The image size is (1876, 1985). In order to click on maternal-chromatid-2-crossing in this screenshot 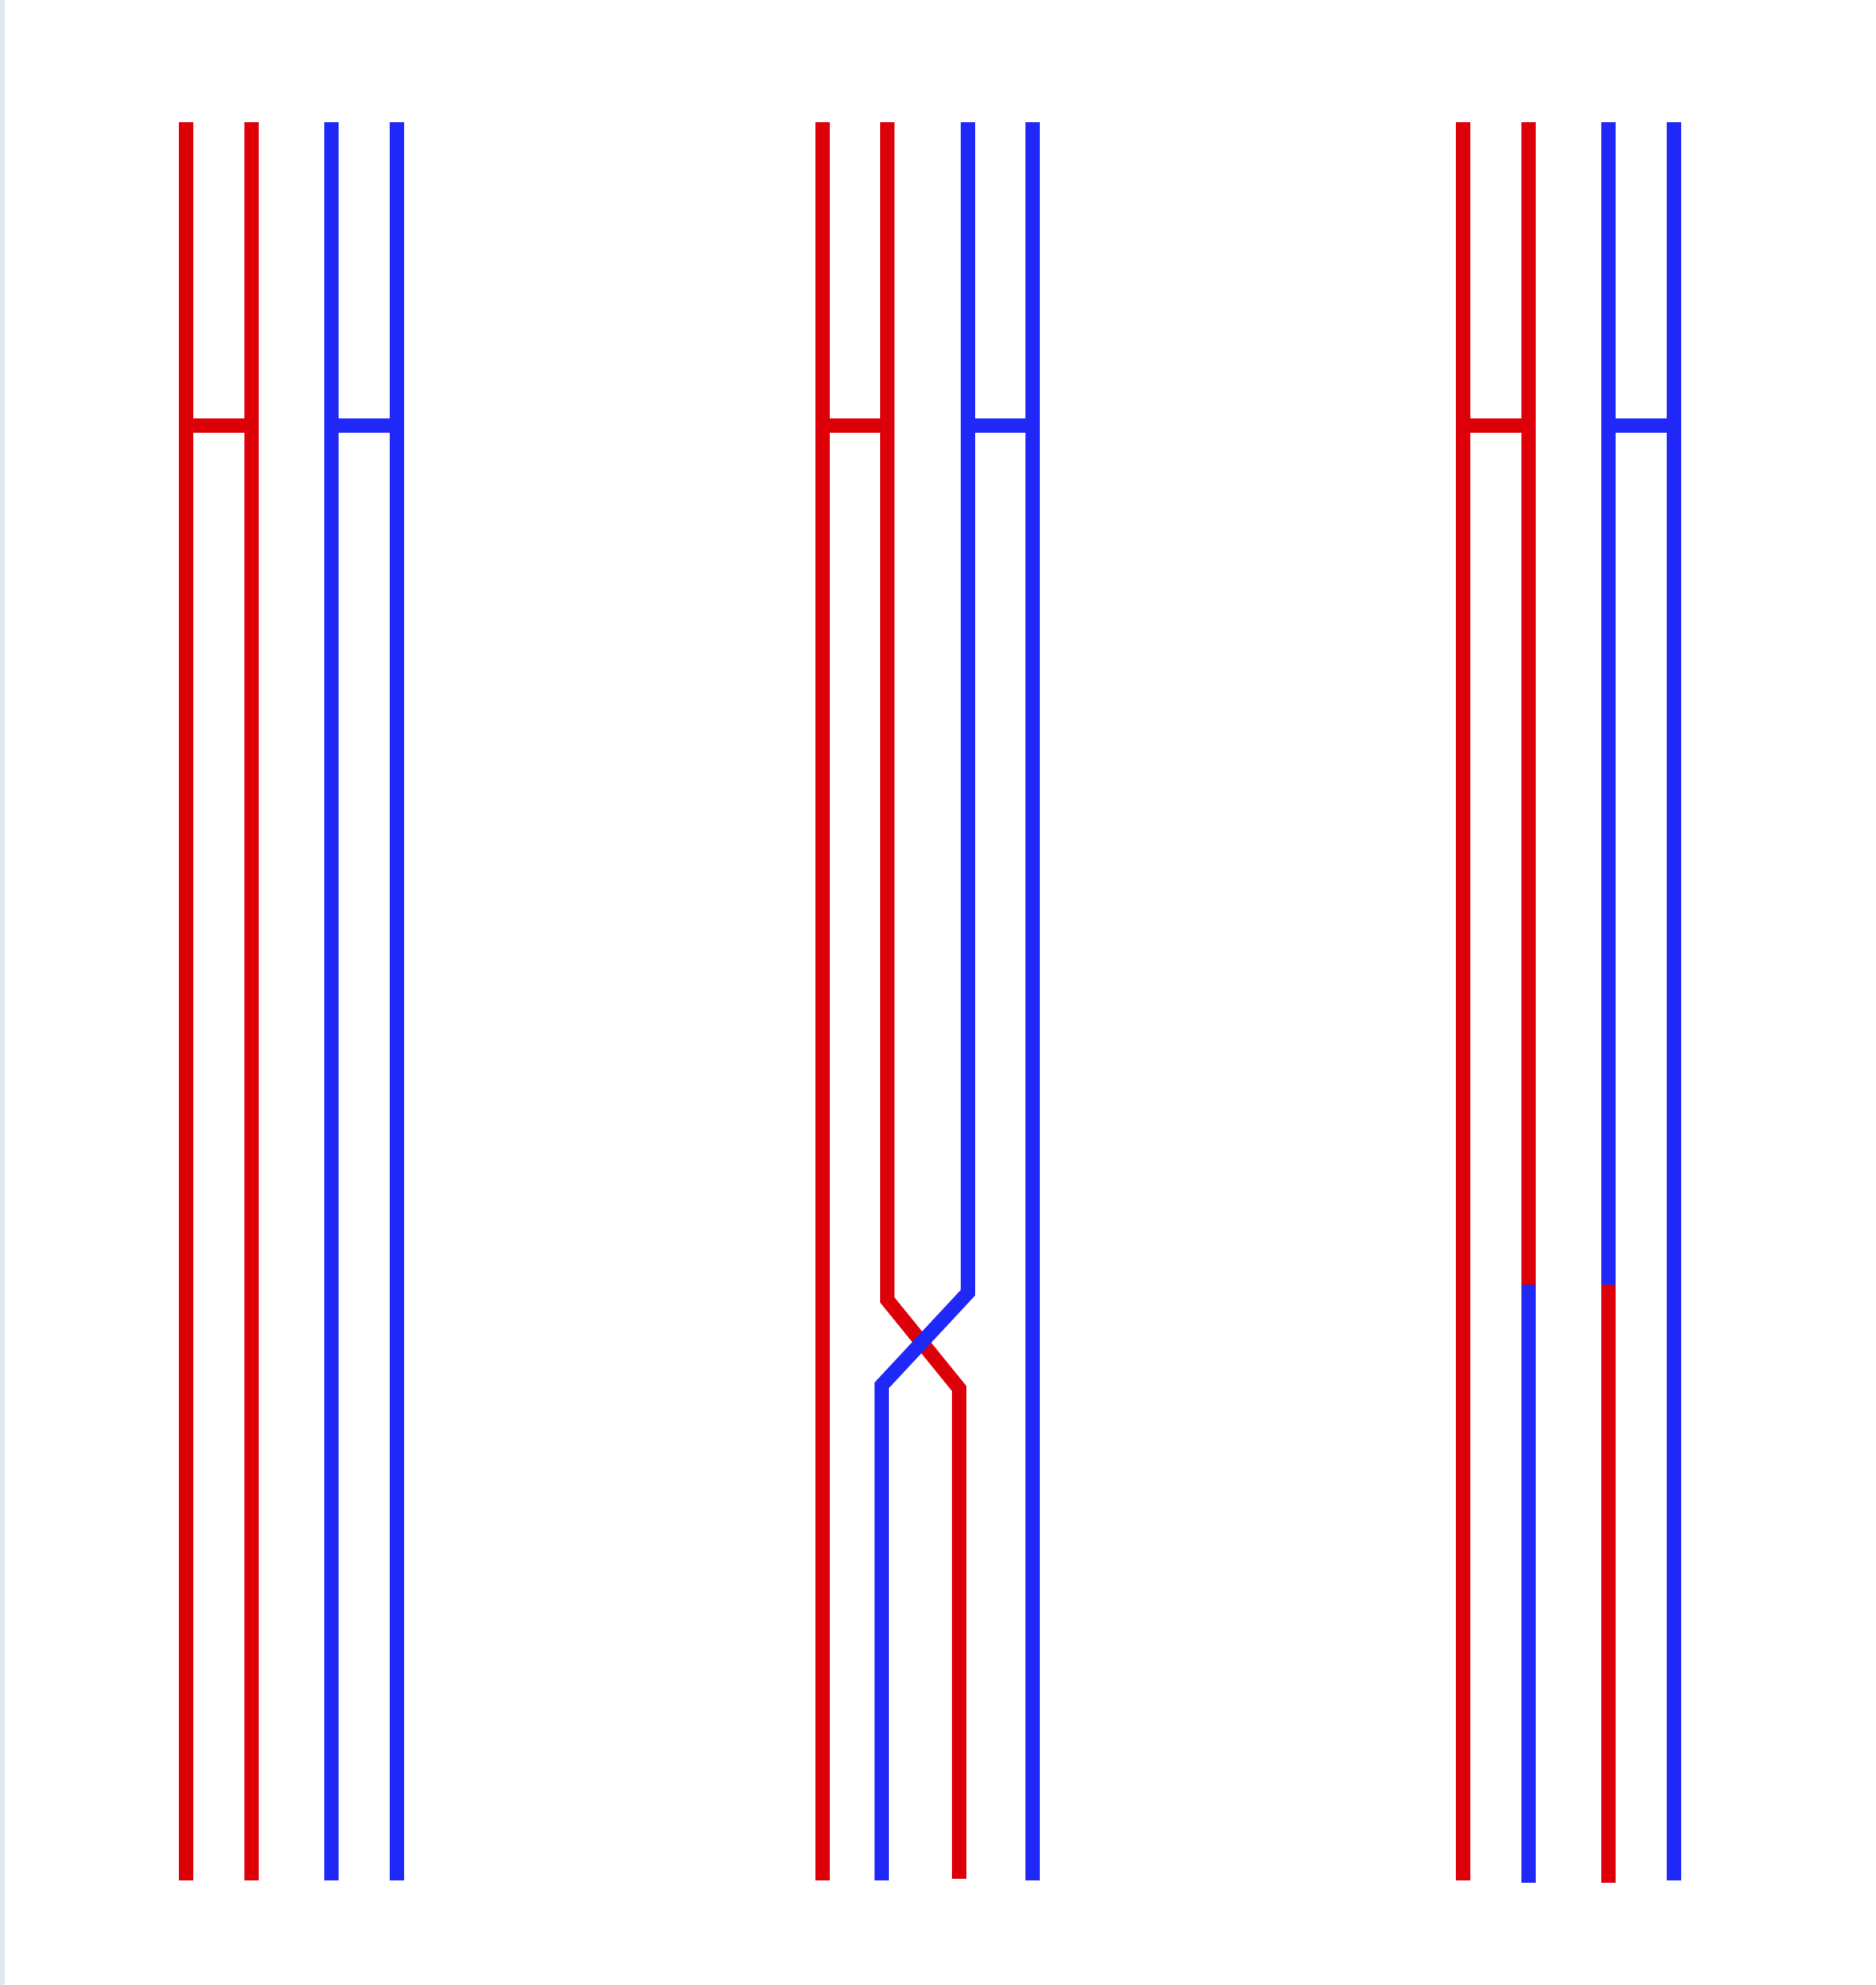, I will do `click(923, 1001)`.